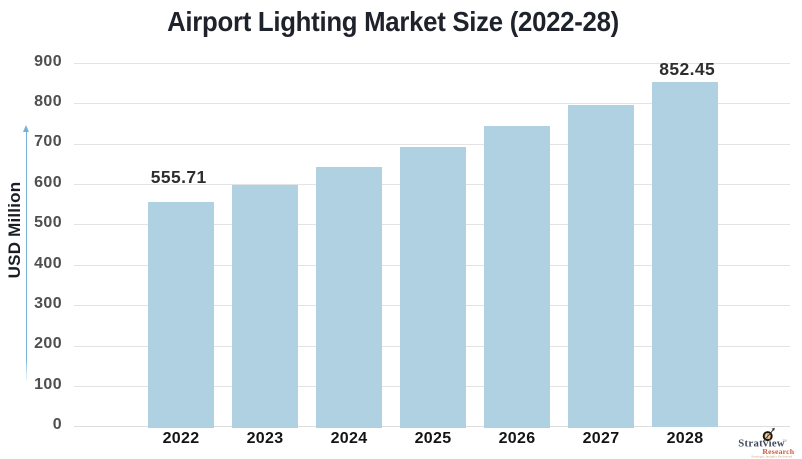  What do you see at coordinates (784, 440) in the screenshot?
I see `svg-text: TM` at bounding box center [784, 440].